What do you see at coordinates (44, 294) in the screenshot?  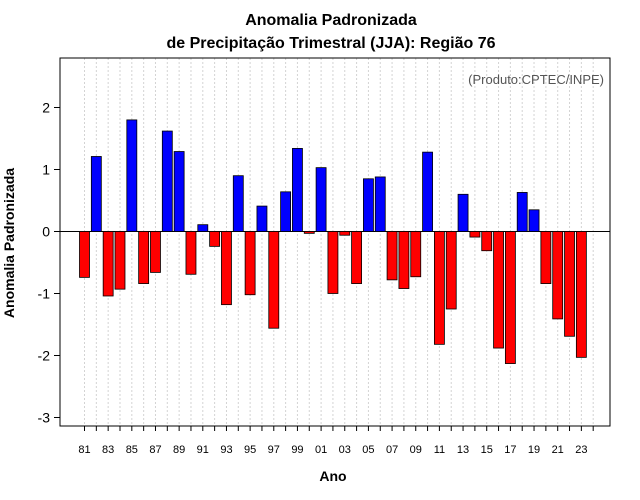 I see `y-tick-label: -1` at bounding box center [44, 294].